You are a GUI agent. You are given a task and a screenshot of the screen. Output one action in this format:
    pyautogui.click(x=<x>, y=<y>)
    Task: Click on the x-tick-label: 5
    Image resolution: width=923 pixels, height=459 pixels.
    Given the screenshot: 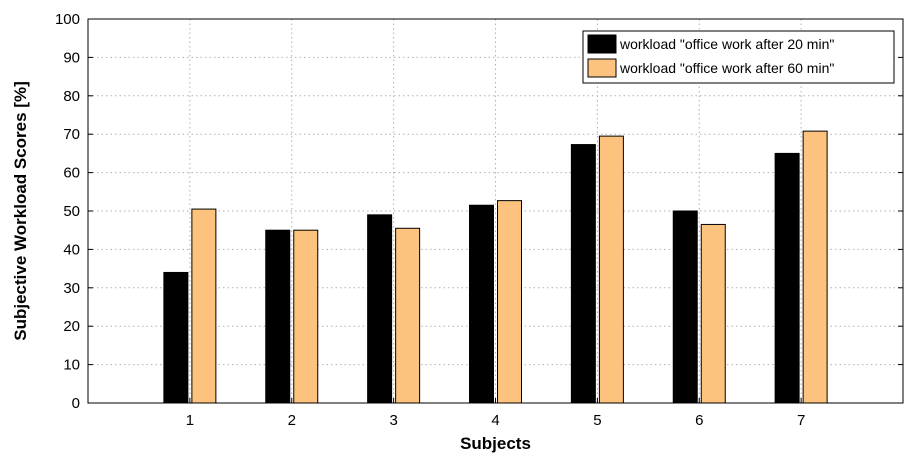 What is the action you would take?
    pyautogui.click(x=597, y=420)
    